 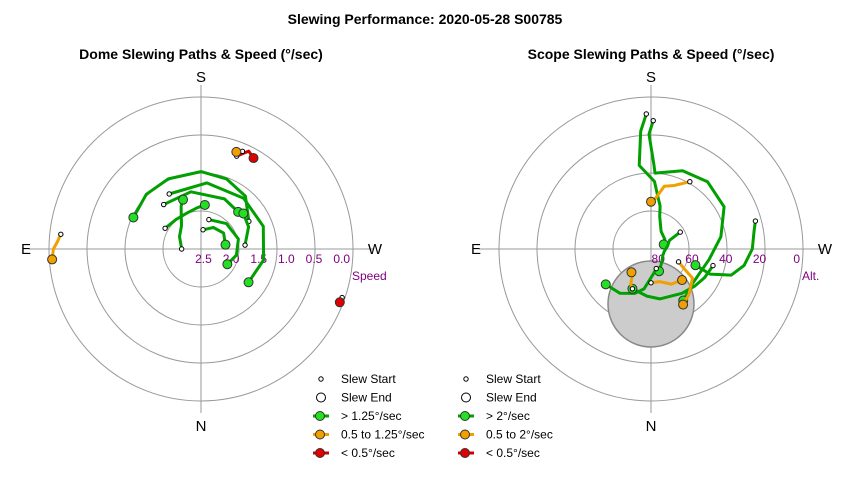 What do you see at coordinates (203, 259) in the screenshot?
I see `dome-radial-tick-label: 2.5` at bounding box center [203, 259].